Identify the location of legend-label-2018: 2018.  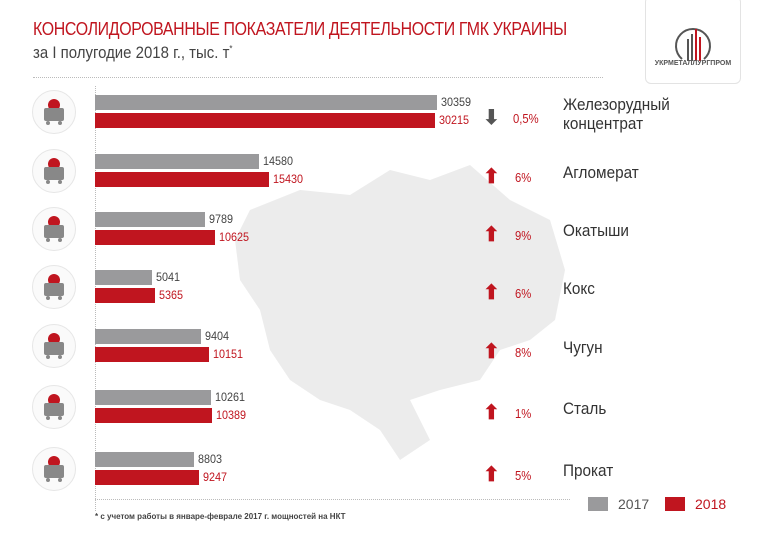
(711, 504).